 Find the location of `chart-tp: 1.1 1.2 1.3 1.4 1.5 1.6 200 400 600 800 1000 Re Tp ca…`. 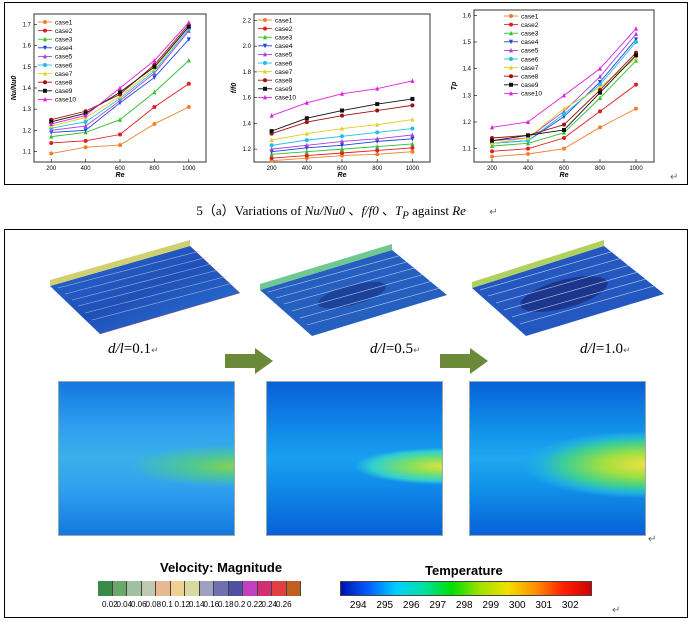

chart-tp: 1.1 1.2 1.3 1.4 1.5 1.6 200 400 600 800 1000 Re Tp ca… is located at coordinates (557, 94).